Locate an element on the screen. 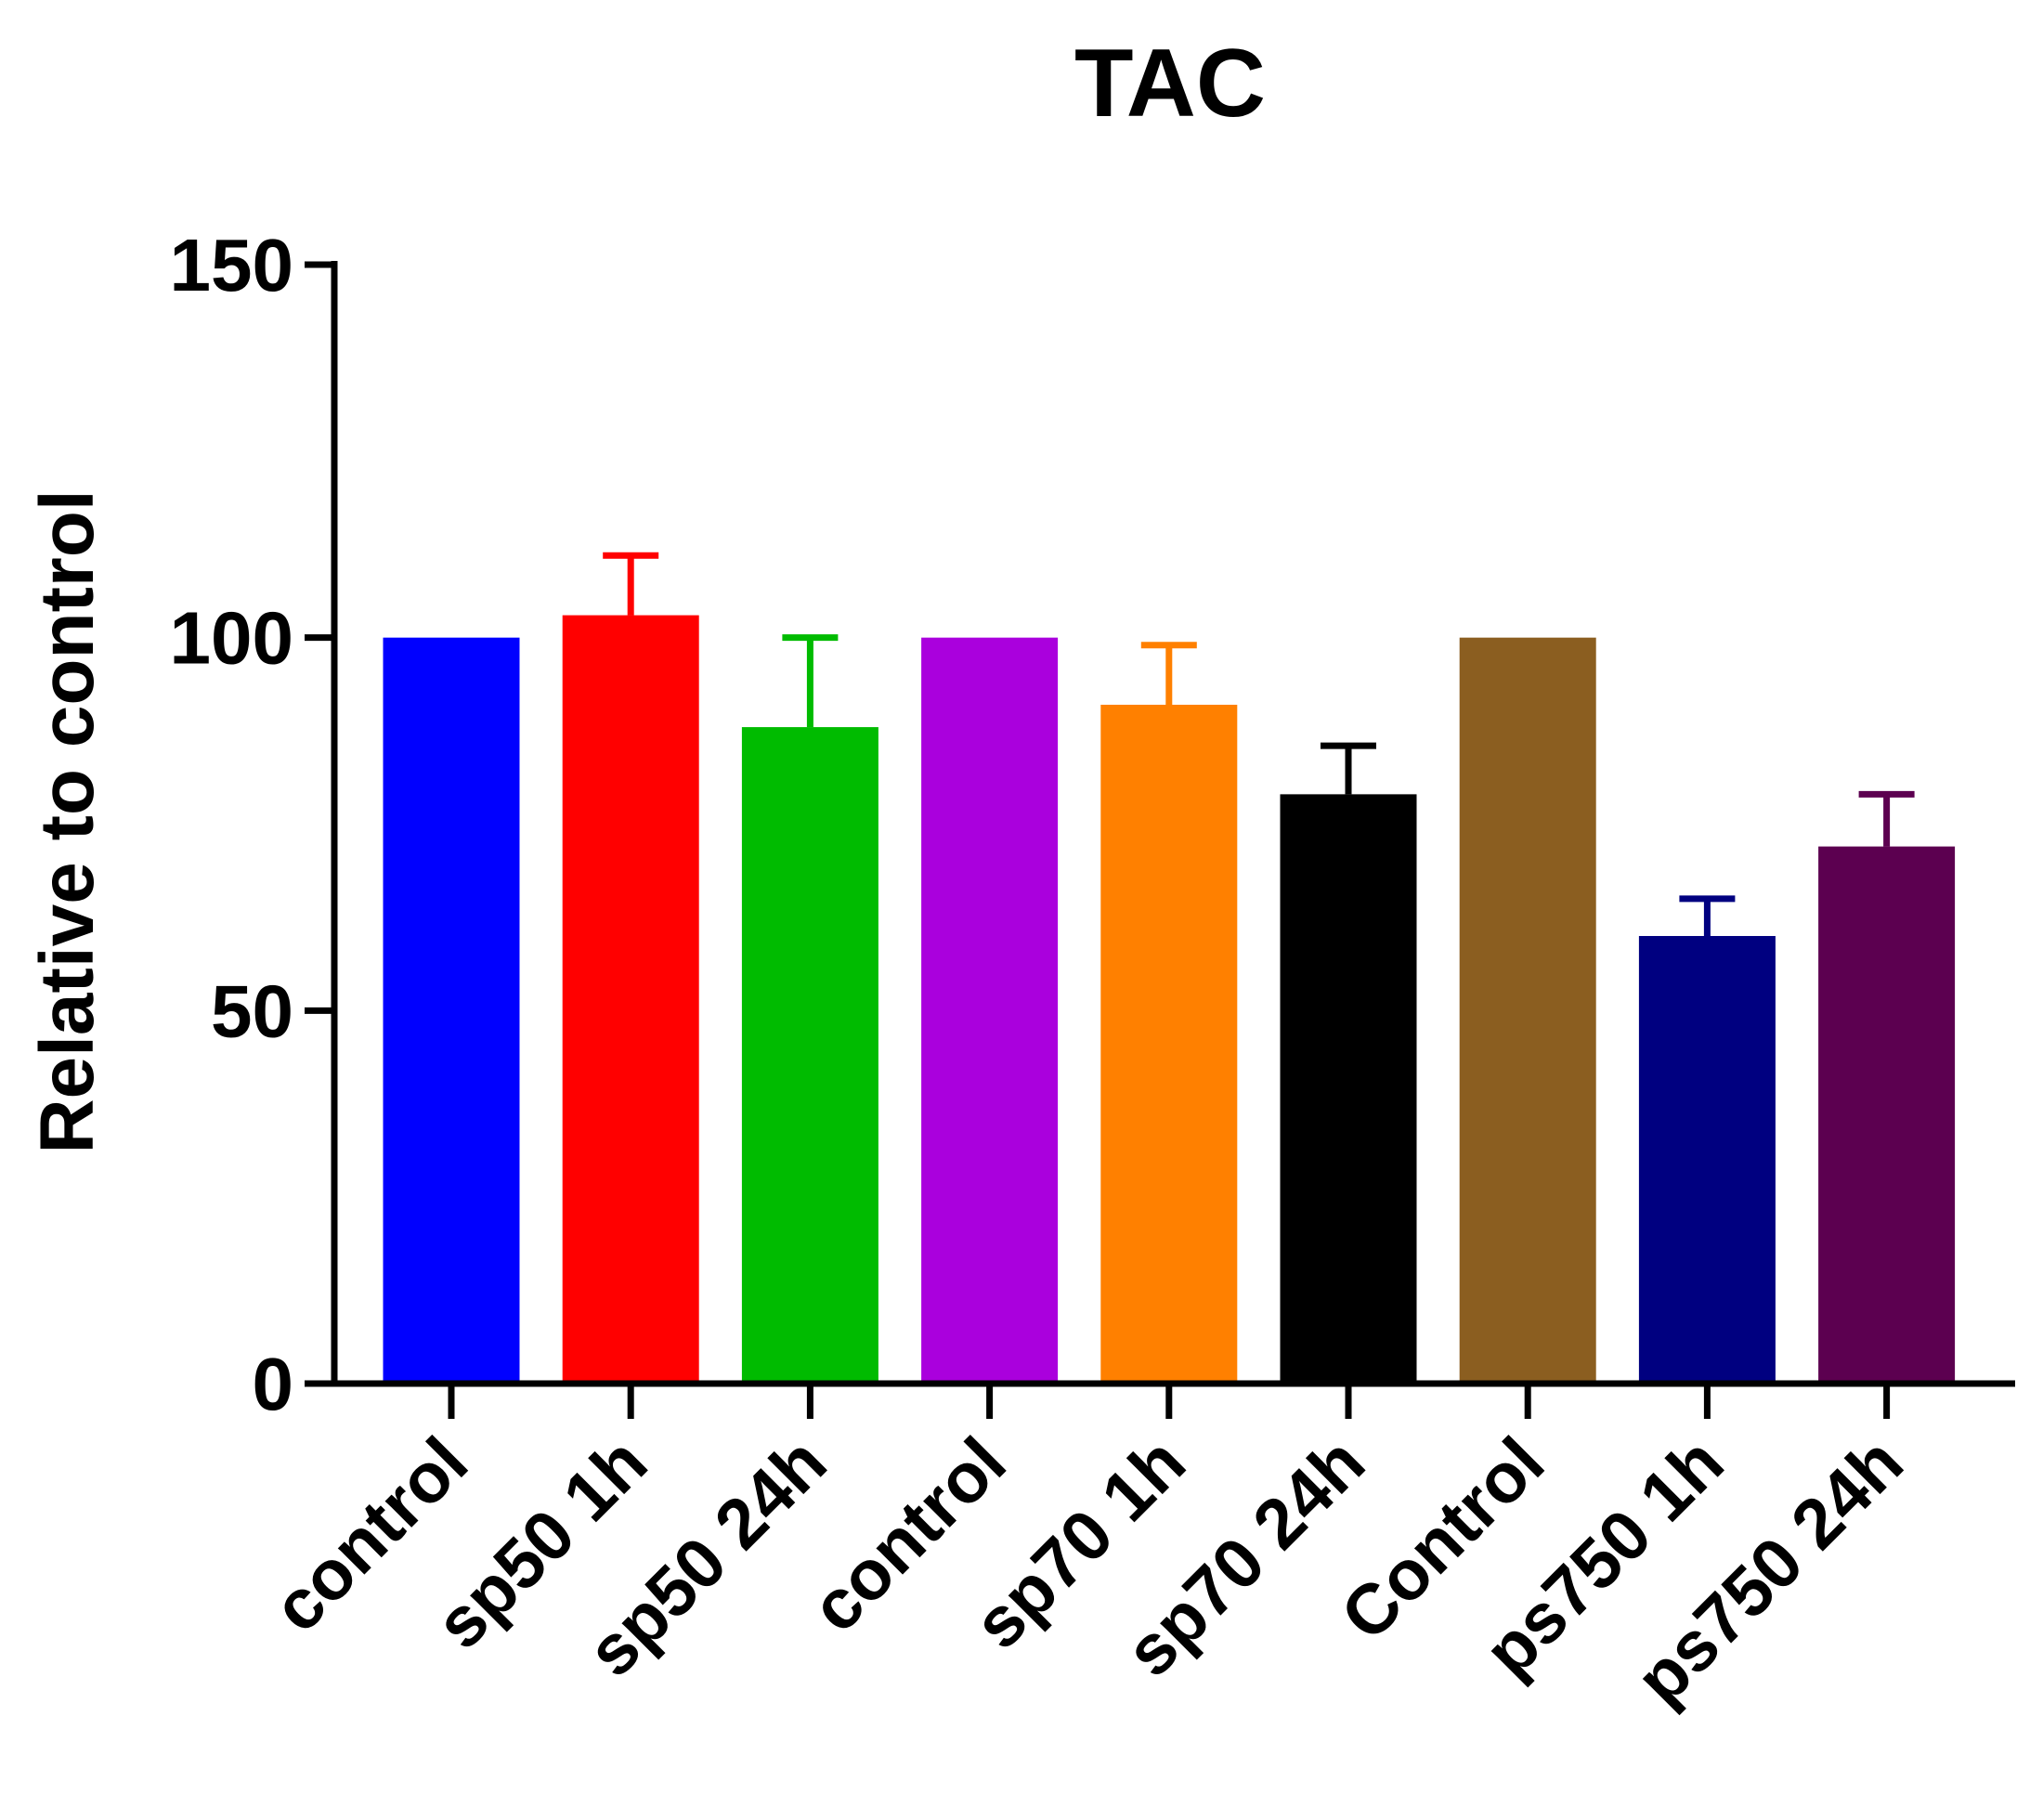 Image resolution: width=2043 pixels, height=1820 pixels. y-ticks-layer: 0 50 100 150 is located at coordinates (252, 824).